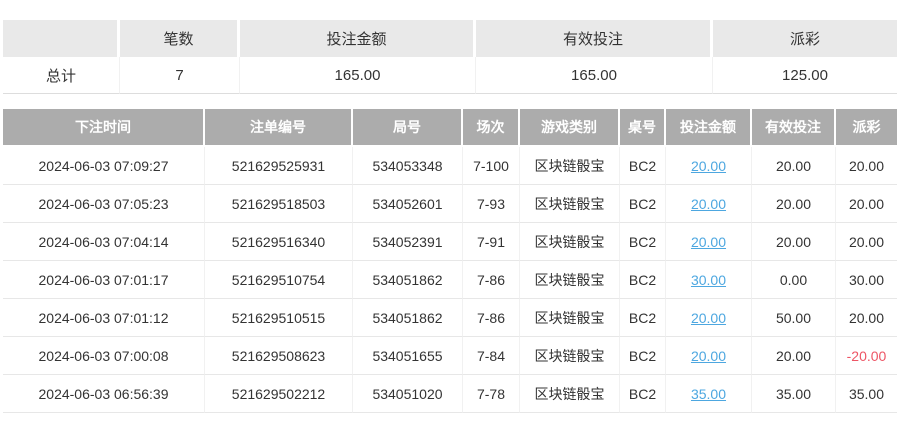 The height and width of the screenshot is (434, 917). What do you see at coordinates (709, 128) in the screenshot?
I see `records-col-bet-amount: 投注金额` at bounding box center [709, 128].